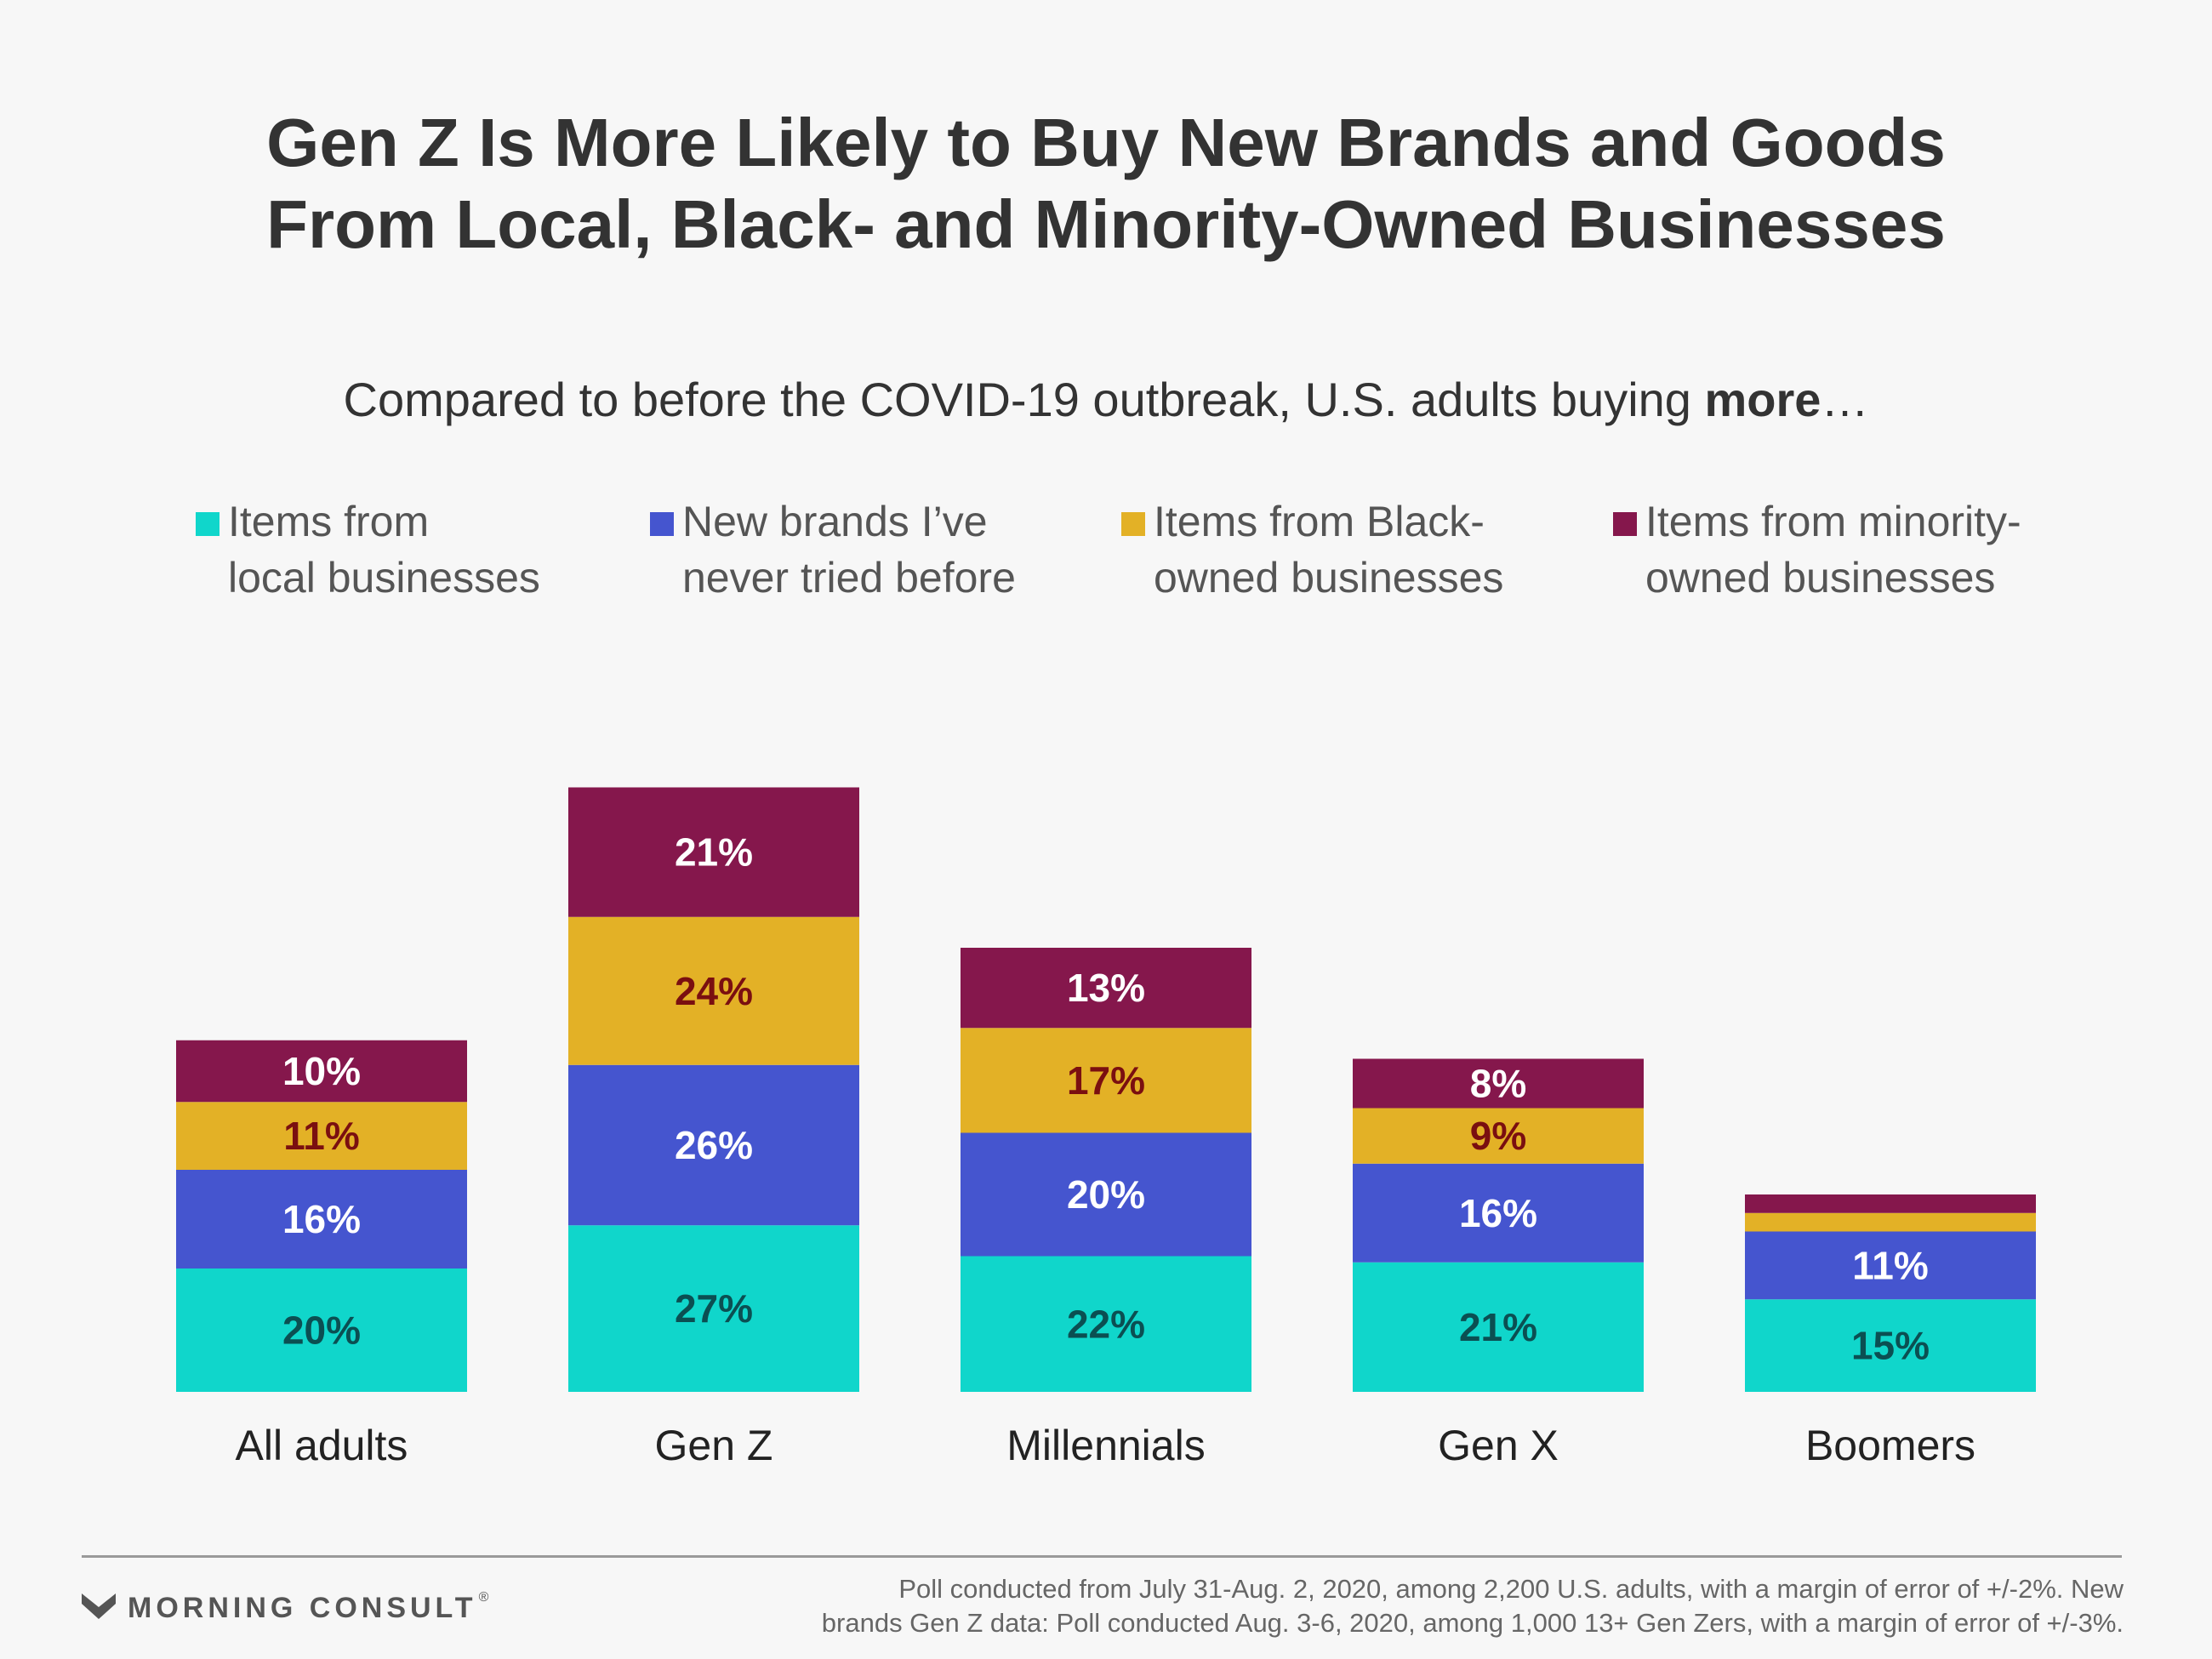 The image size is (2212, 1659). I want to click on bar-data-label: 17%, so click(1106, 1080).